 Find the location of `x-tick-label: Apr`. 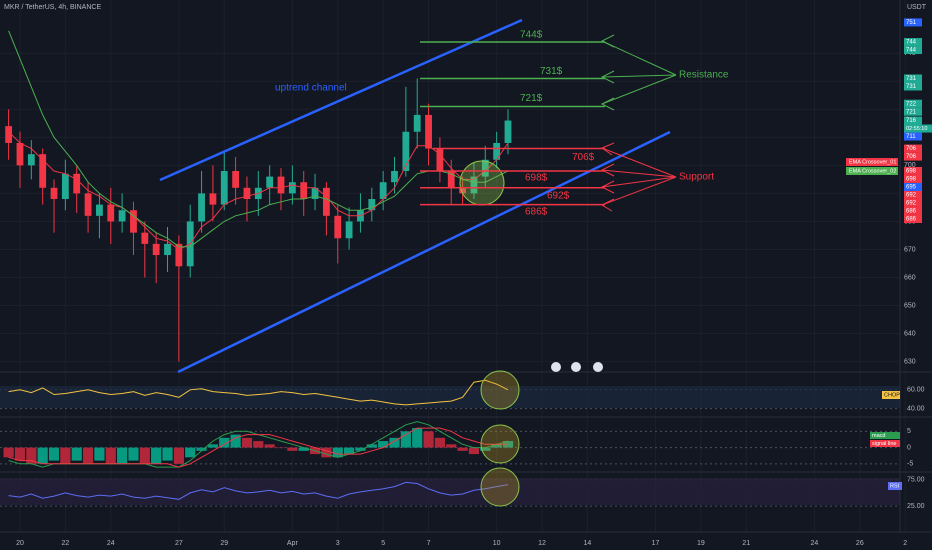

x-tick-label: Apr is located at coordinates (293, 543).